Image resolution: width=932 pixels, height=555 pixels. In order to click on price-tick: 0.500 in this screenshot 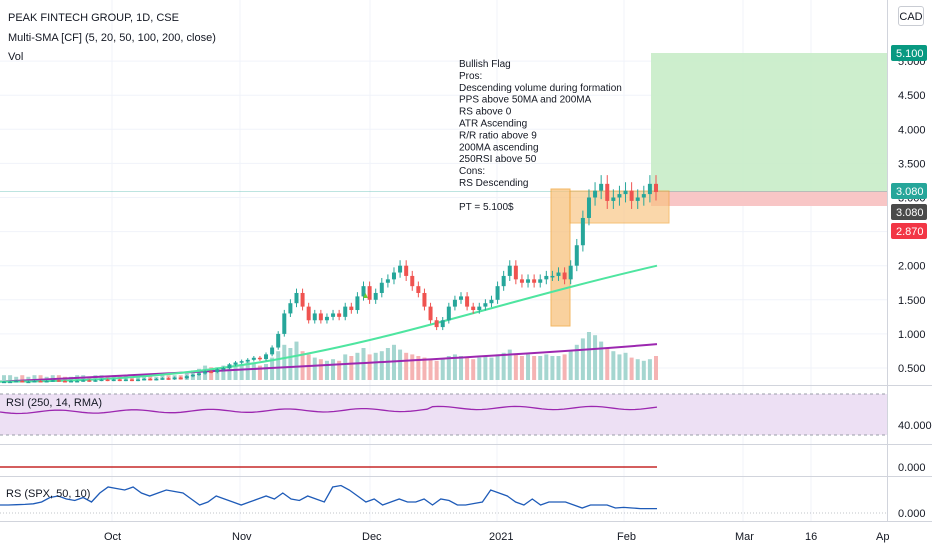, I will do `click(912, 369)`.